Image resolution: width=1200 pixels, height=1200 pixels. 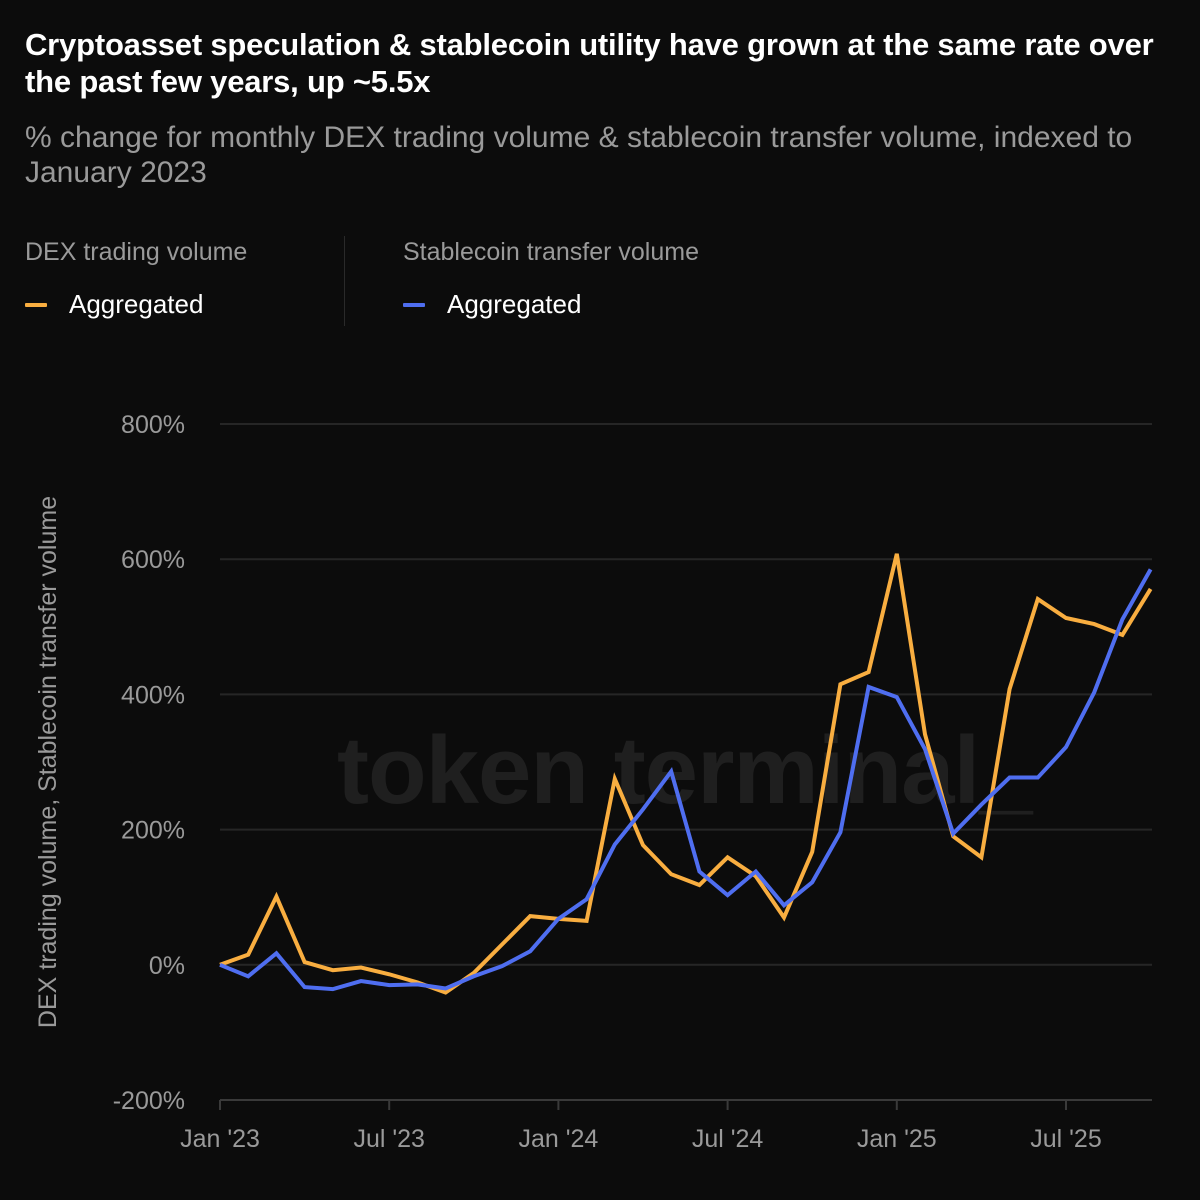 What do you see at coordinates (149, 1101) in the screenshot?
I see `y-tick-label: -200%` at bounding box center [149, 1101].